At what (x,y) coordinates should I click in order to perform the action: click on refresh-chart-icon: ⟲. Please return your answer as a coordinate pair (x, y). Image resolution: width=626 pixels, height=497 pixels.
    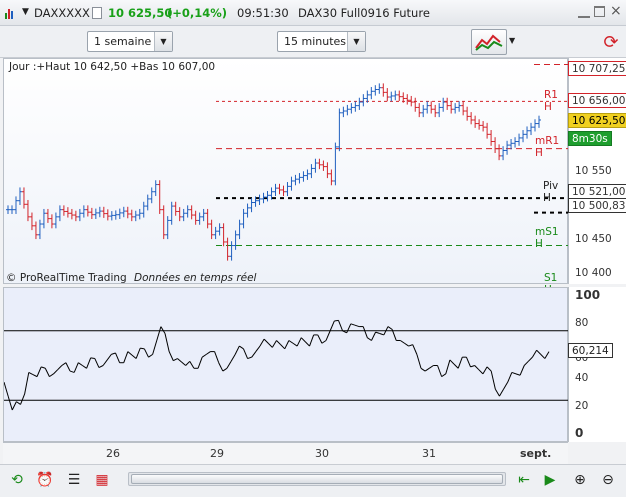
    Looking at the image, I should click on (17, 480).